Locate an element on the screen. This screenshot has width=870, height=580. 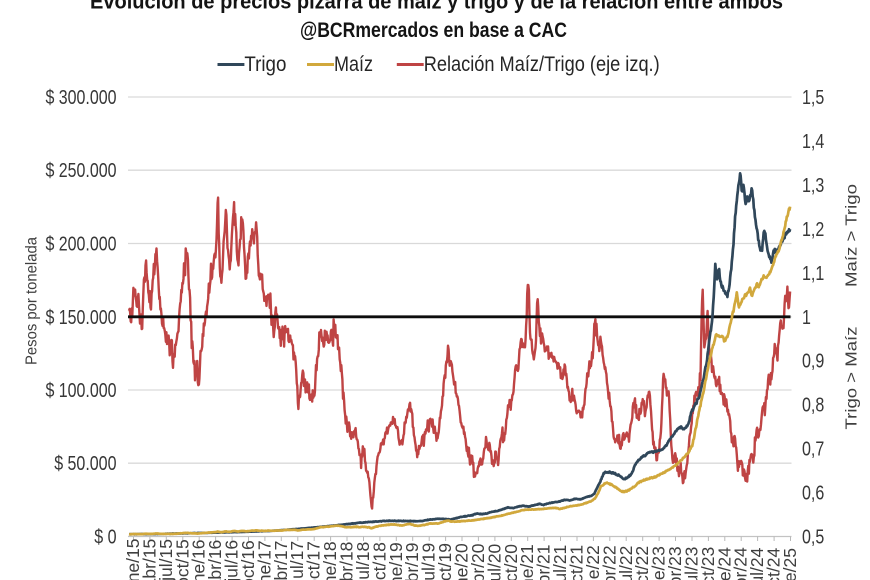
svg-text: jul/23 is located at coordinates (692, 563).